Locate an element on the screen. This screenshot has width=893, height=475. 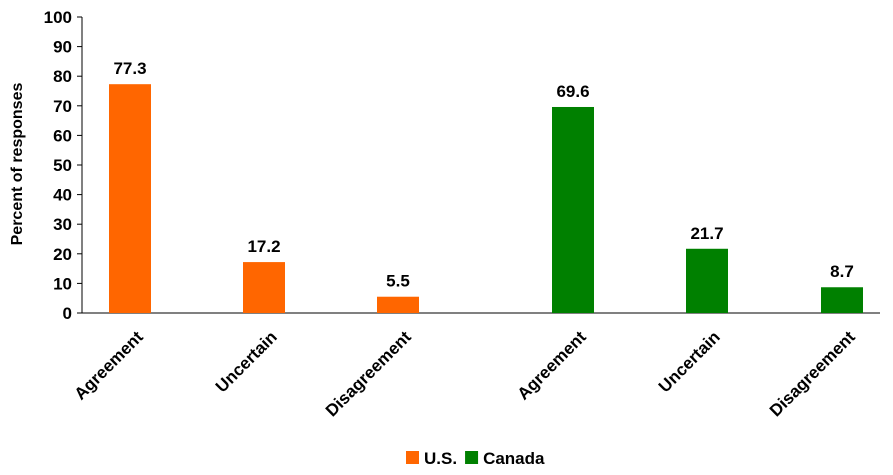
data-label: 17.2 is located at coordinates (263, 246).